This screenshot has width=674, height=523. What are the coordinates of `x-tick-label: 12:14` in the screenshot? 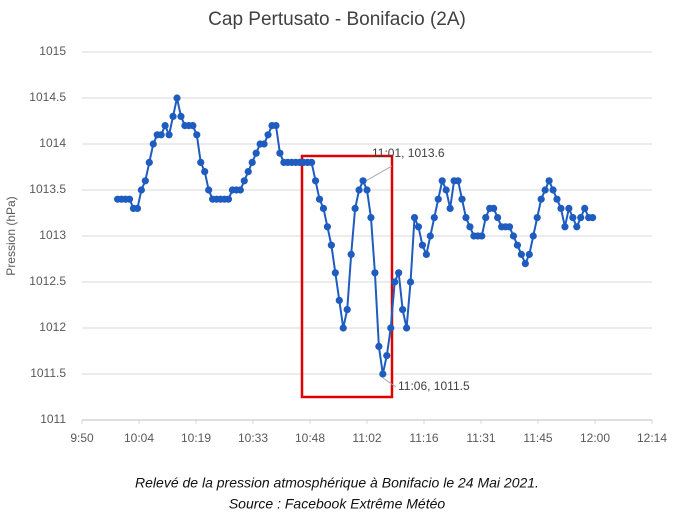 It's located at (652, 438).